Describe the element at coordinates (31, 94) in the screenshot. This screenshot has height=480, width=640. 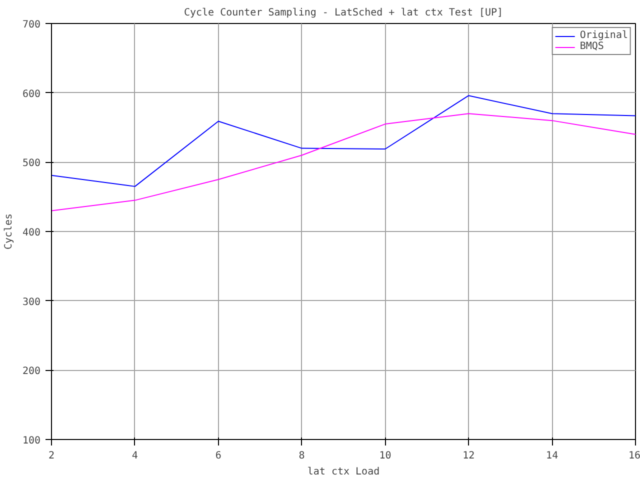
I see `y-tick-label: 600` at that location.